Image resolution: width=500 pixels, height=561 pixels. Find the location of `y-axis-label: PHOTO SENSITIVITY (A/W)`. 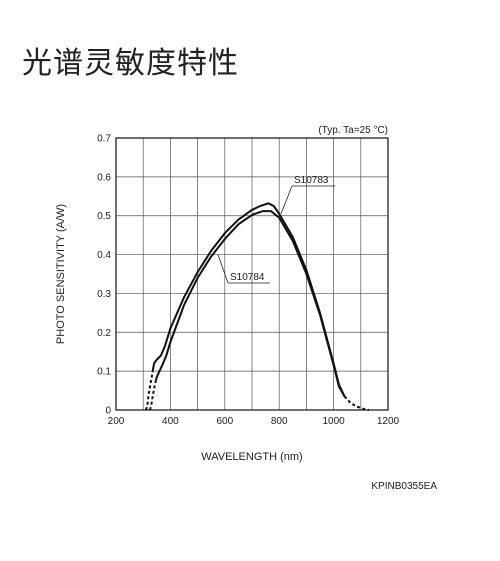

y-axis-label: PHOTO SENSITIVITY (A/W) is located at coordinates (61, 274).